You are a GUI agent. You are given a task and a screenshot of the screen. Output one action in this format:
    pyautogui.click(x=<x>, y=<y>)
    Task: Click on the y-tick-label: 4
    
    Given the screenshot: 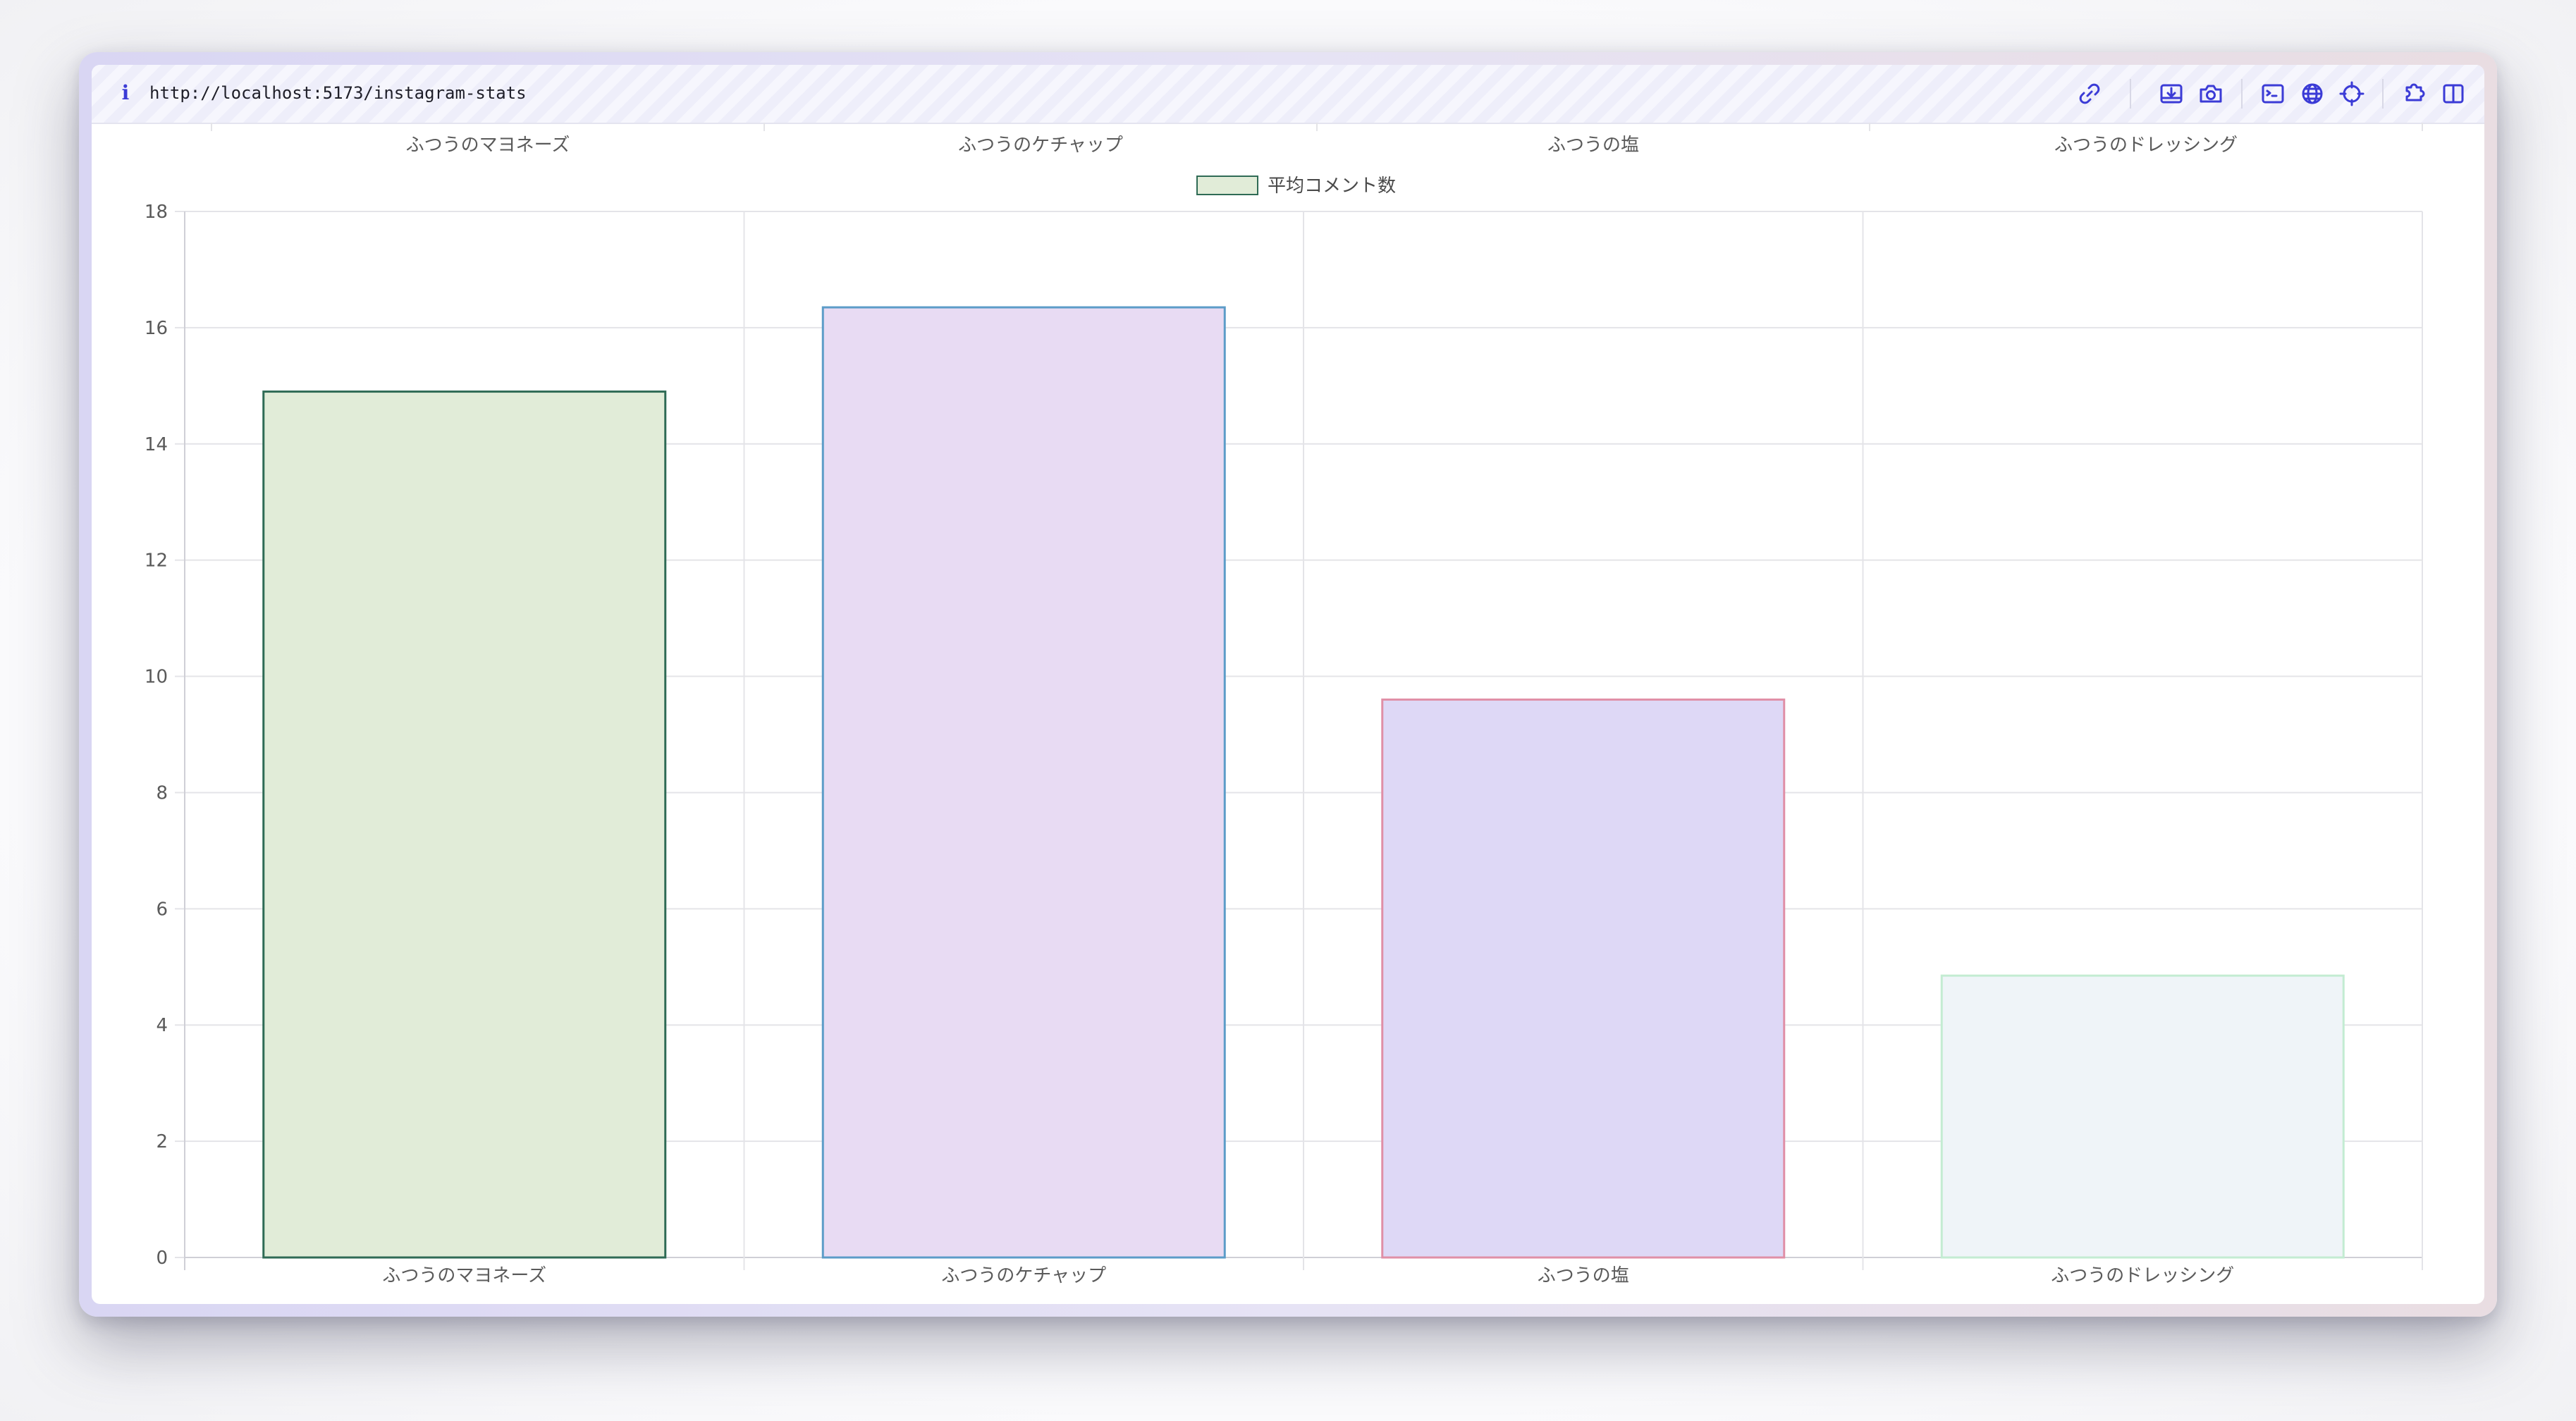 What is the action you would take?
    pyautogui.click(x=162, y=1025)
    